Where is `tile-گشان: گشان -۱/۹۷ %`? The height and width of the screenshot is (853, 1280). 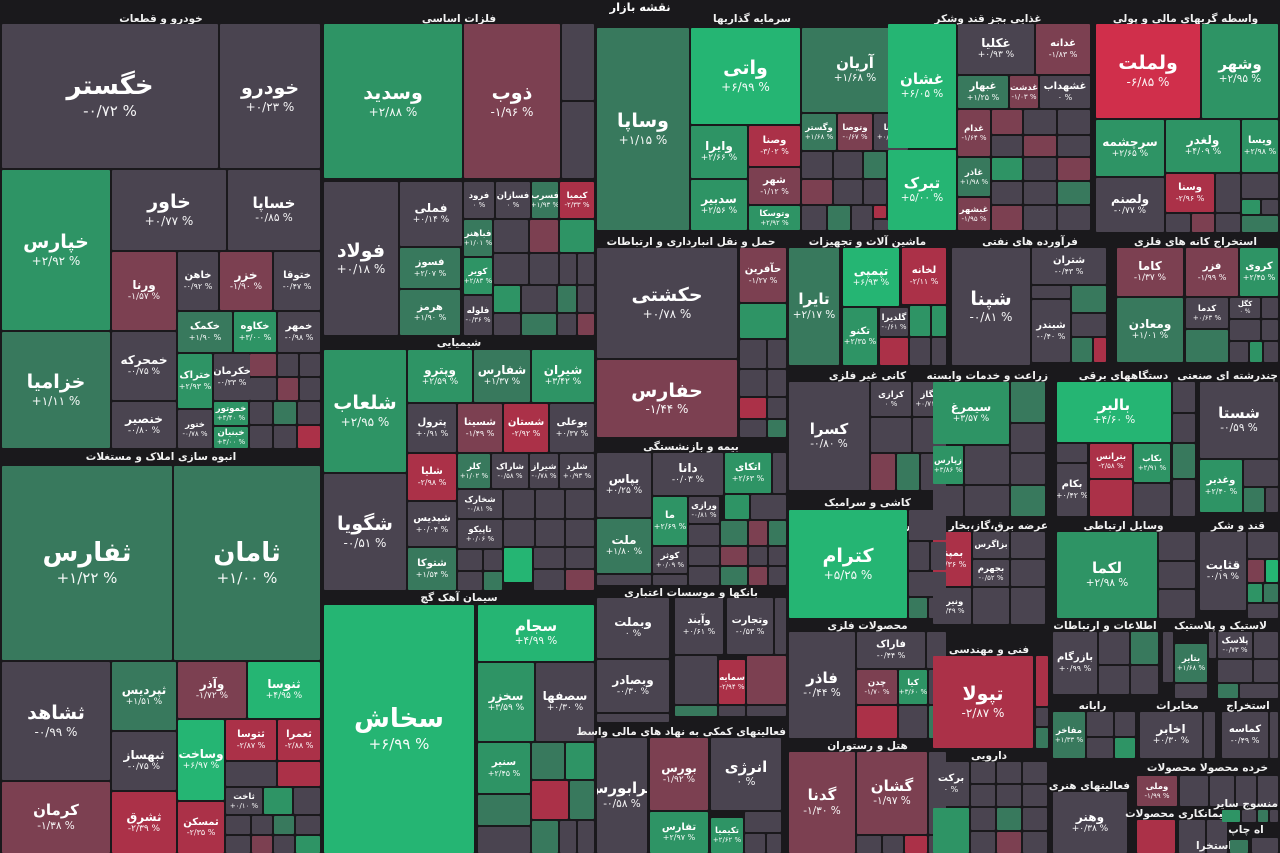 tile-گشان: گشان -۱/۹۷ % is located at coordinates (892, 793).